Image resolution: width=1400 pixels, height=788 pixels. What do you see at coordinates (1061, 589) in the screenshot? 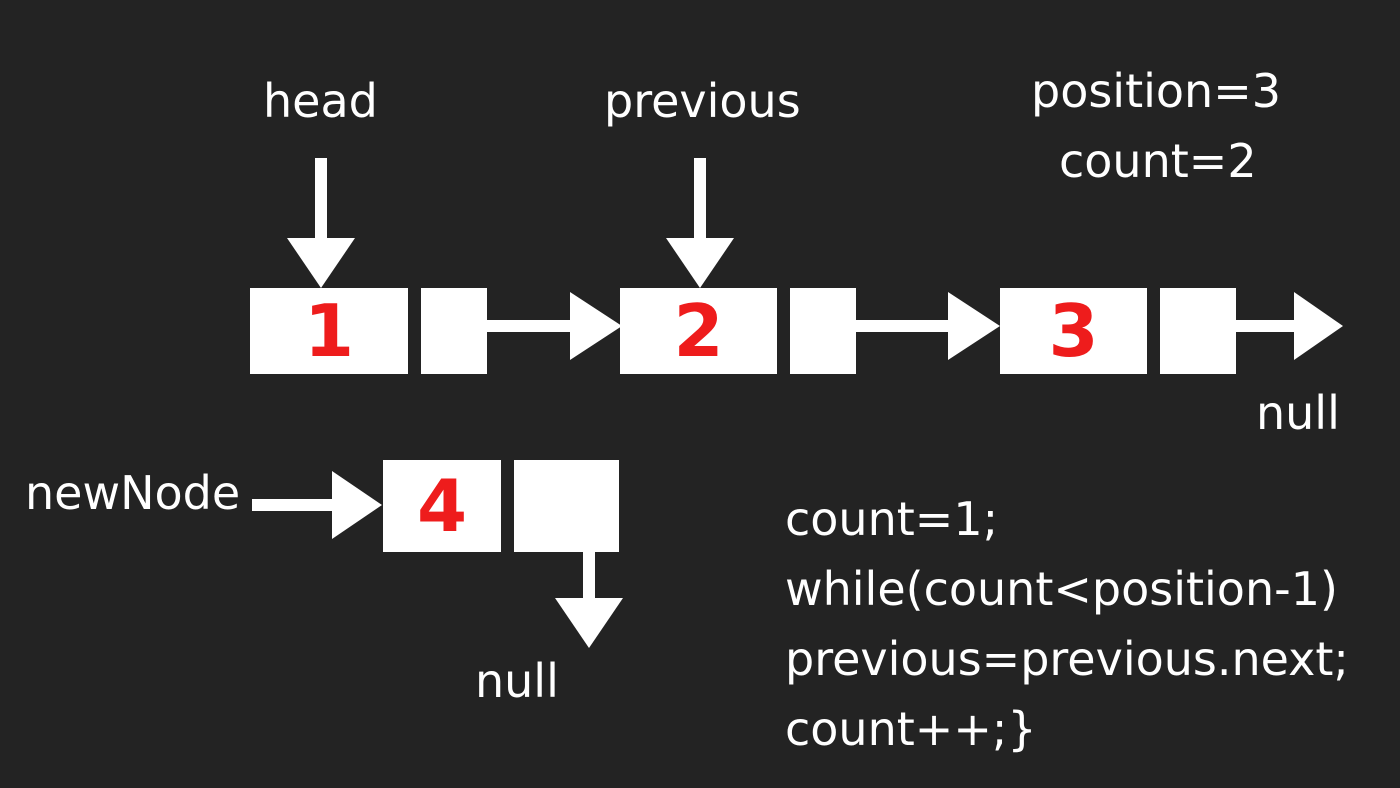
I see `code-line: while(count<position-1)` at bounding box center [1061, 589].